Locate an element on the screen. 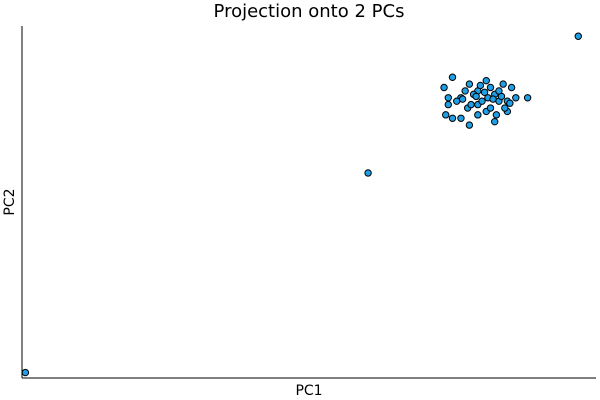 This screenshot has height=400, width=600. chart-title: Projection onto 2 PCs is located at coordinates (309, 11).